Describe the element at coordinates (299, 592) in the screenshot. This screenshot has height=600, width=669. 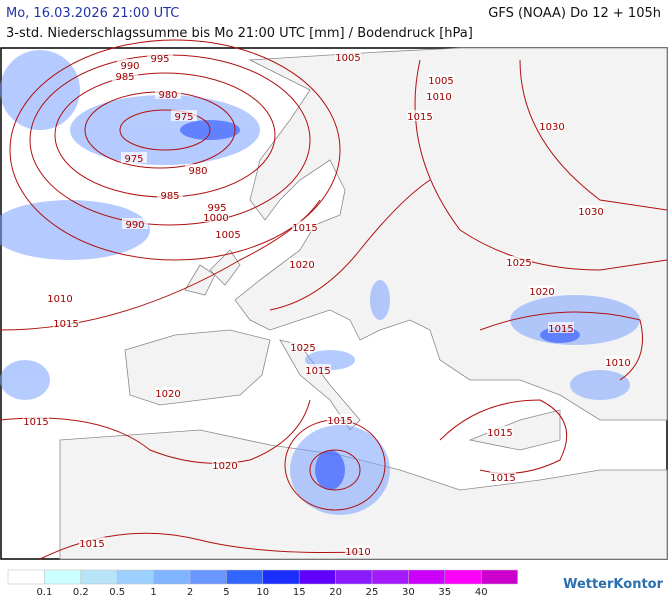
I see `legend-label: 15` at that location.